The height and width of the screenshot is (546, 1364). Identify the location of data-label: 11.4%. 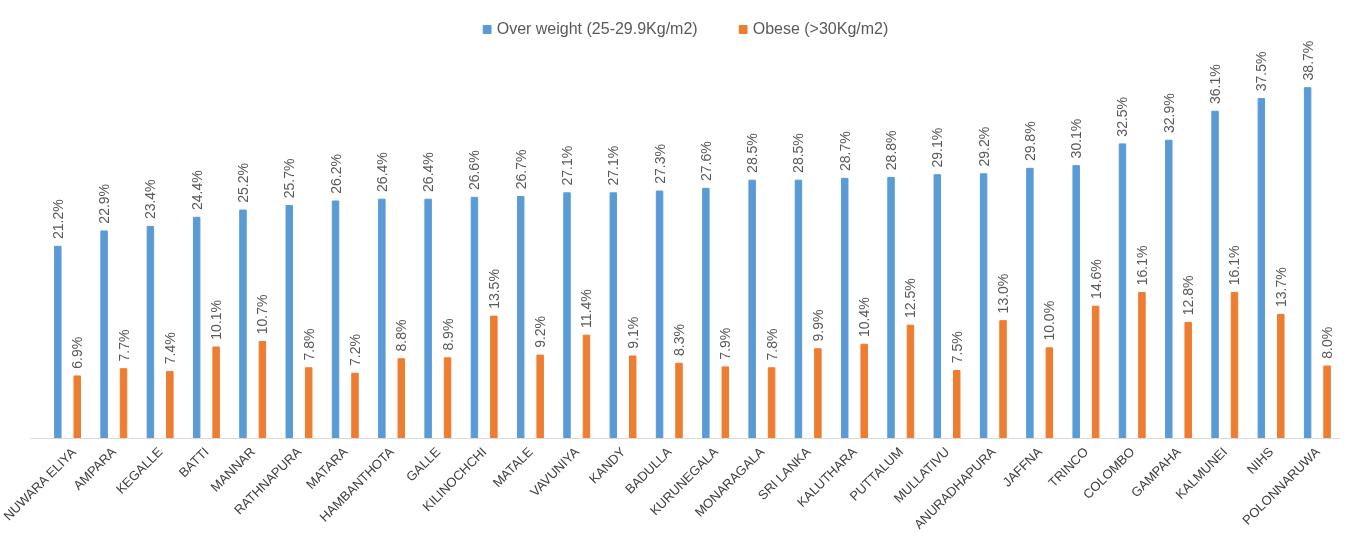
(586, 308).